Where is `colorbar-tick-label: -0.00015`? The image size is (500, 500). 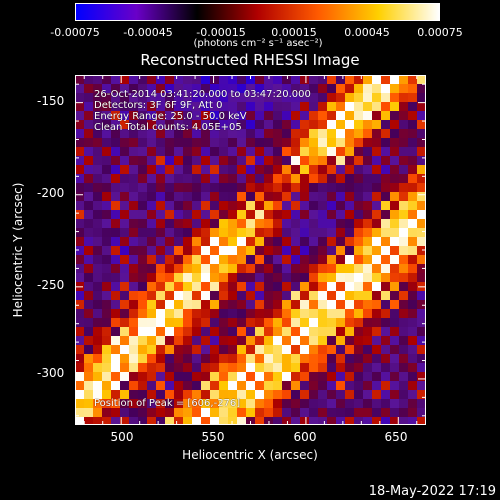
colorbar-tick-label: -0.00015 is located at coordinates (221, 32).